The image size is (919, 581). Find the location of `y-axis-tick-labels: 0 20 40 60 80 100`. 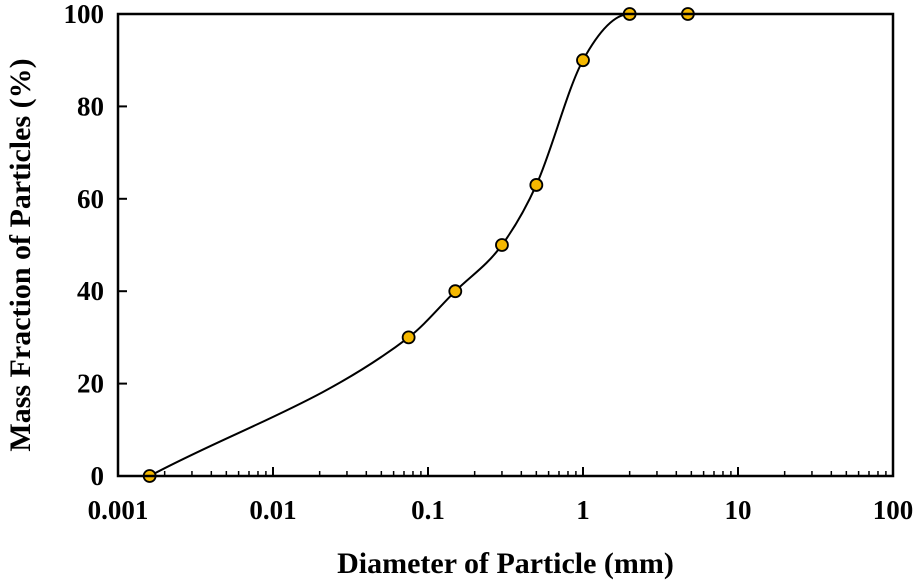

y-axis-tick-labels: 0 20 40 60 80 100 is located at coordinates (84, 245).